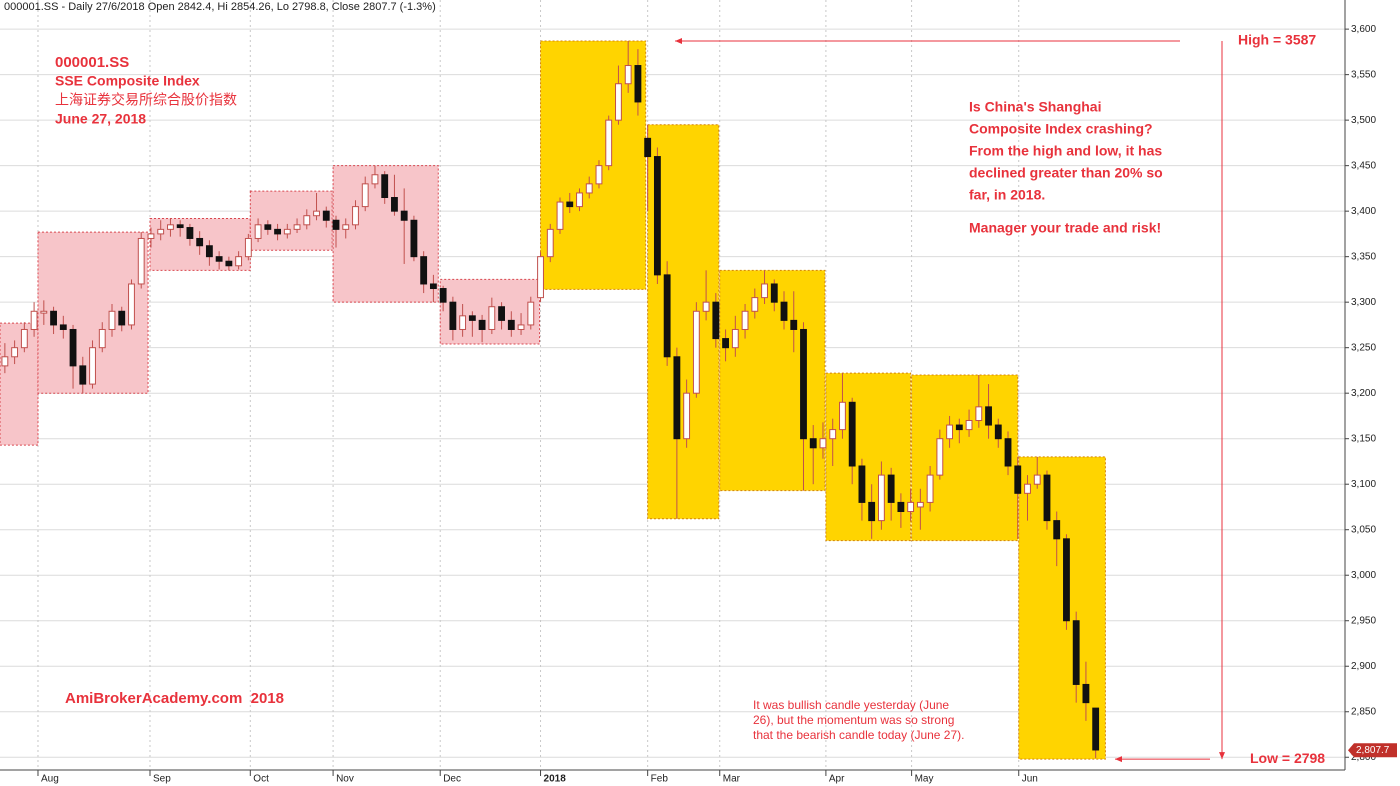  I want to click on y-tick-label: 2,950, so click(1363, 620).